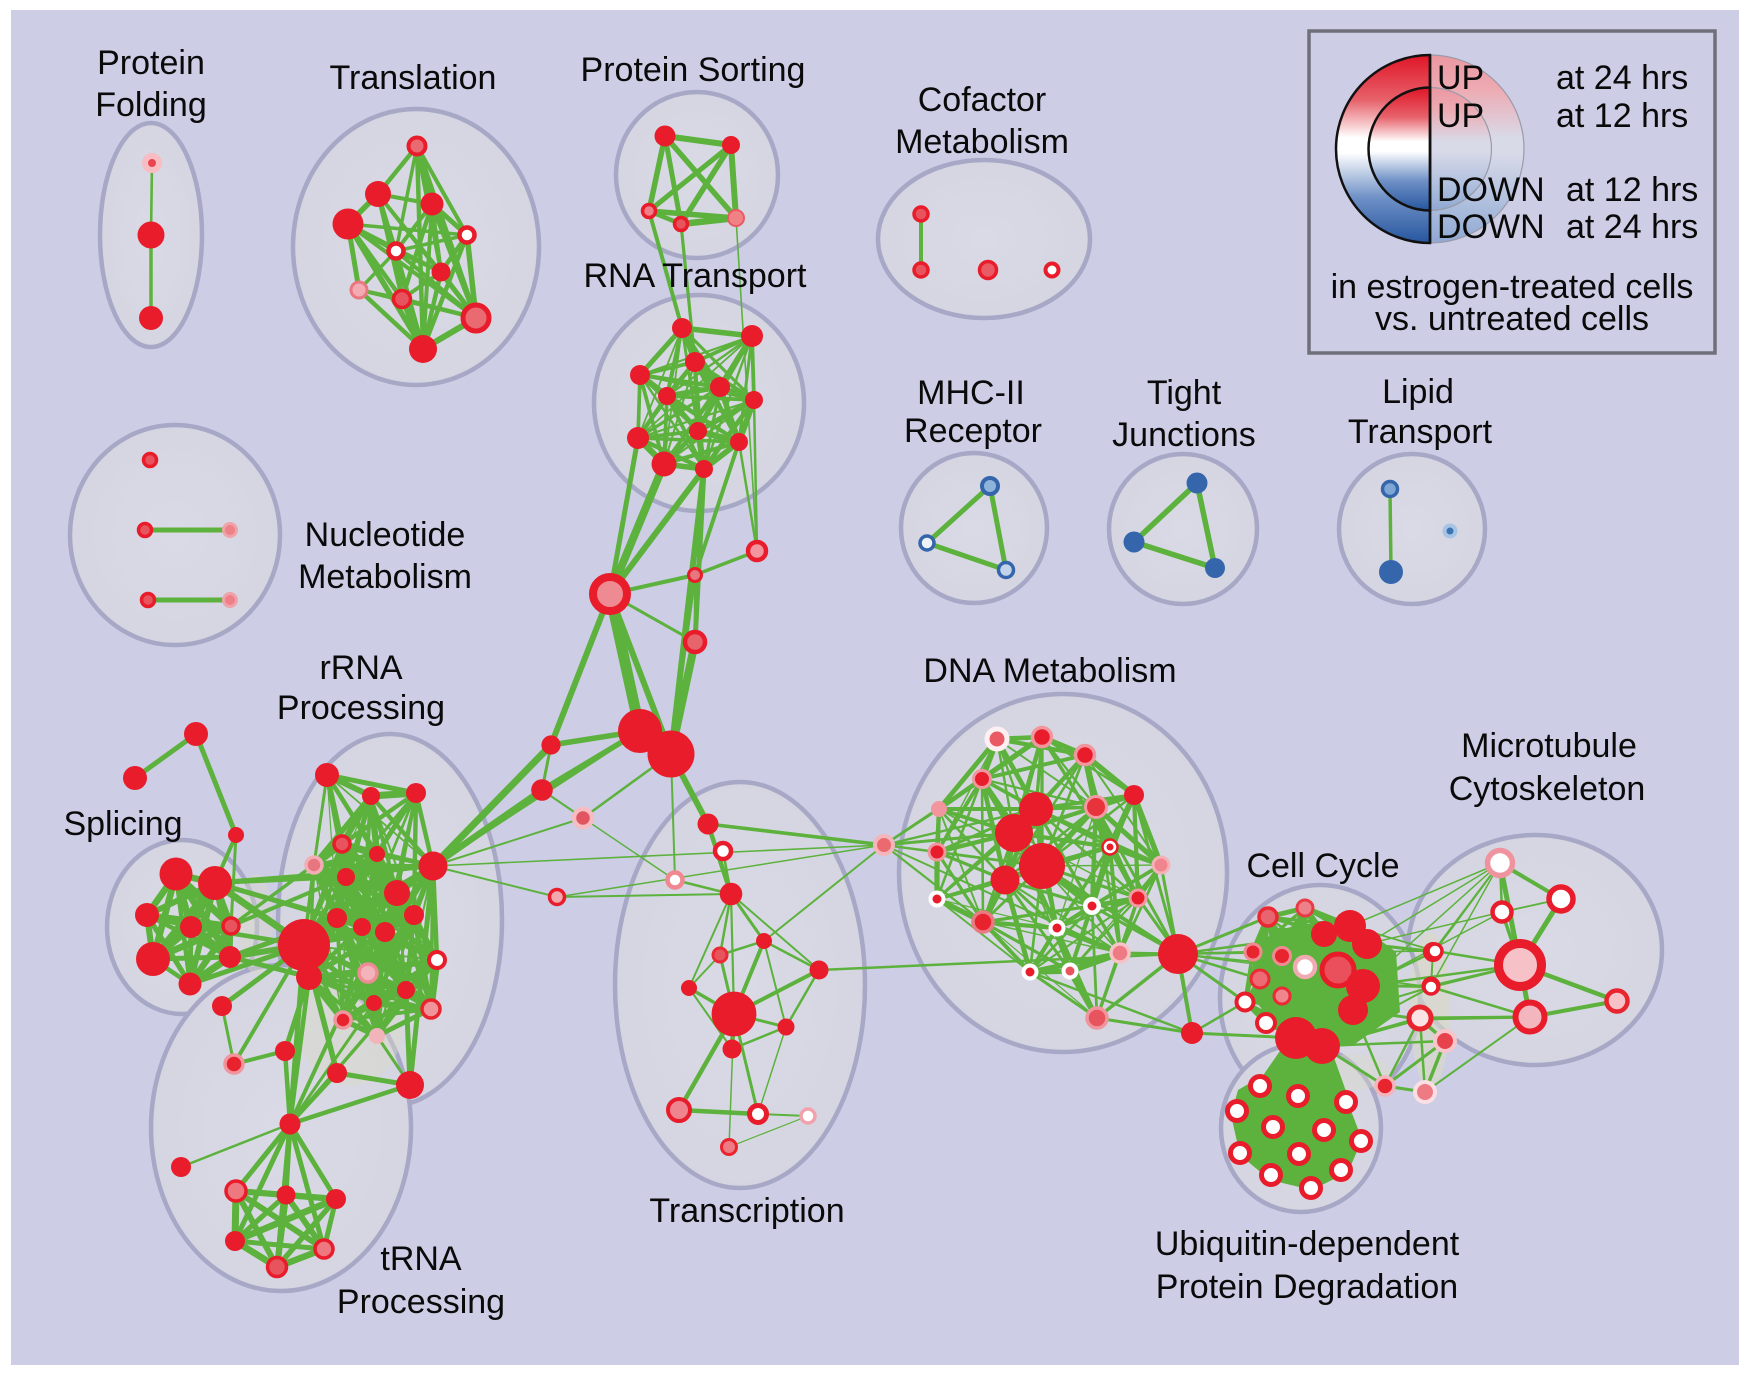 This screenshot has height=1381, width=1750. Describe the element at coordinates (360, 668) in the screenshot. I see `svg-text: rRNA` at that location.